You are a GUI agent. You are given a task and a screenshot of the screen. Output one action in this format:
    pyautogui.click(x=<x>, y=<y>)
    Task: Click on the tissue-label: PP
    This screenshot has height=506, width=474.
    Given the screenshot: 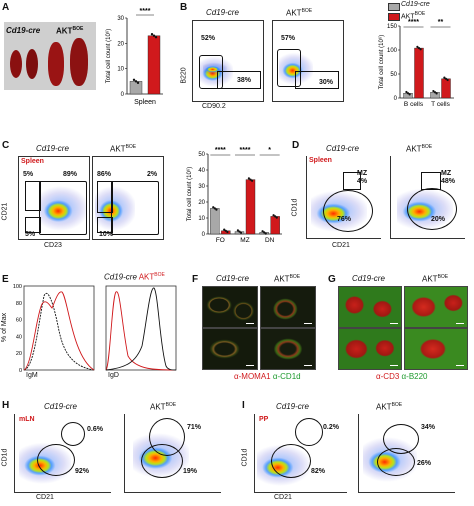 What is the action you would take?
    pyautogui.click(x=264, y=419)
    